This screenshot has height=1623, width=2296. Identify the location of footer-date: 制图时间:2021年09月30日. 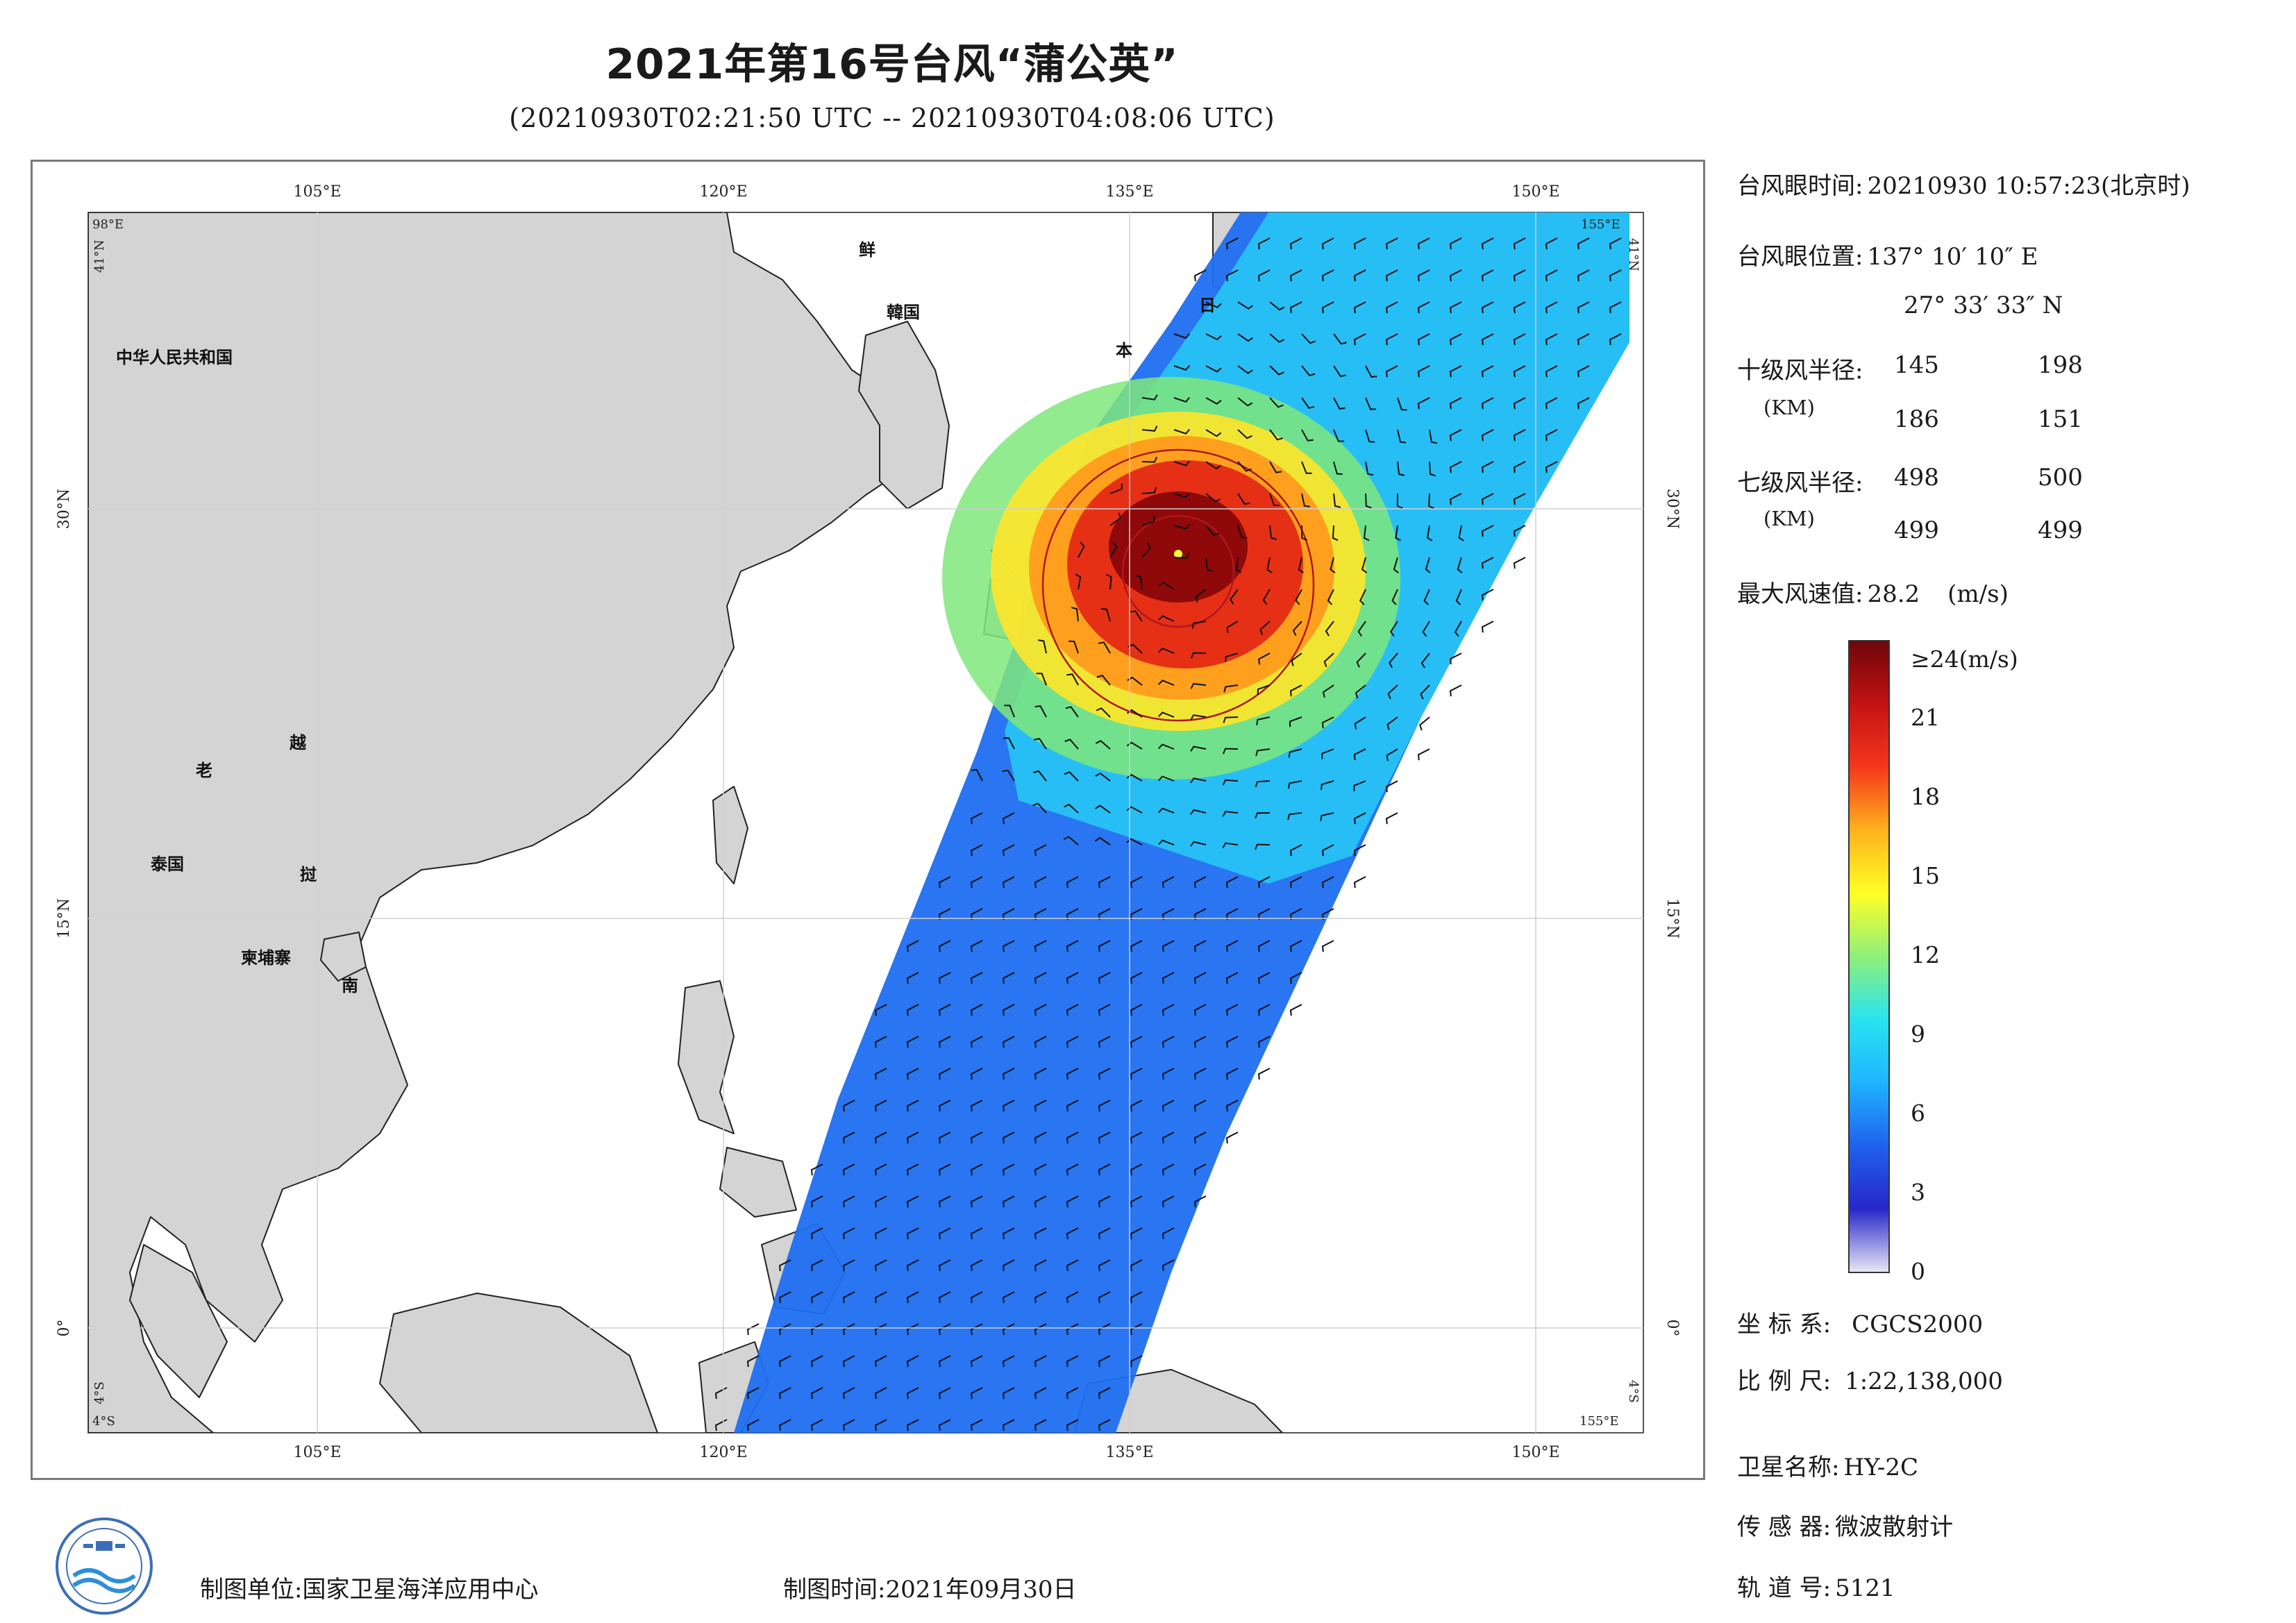
(930, 1587).